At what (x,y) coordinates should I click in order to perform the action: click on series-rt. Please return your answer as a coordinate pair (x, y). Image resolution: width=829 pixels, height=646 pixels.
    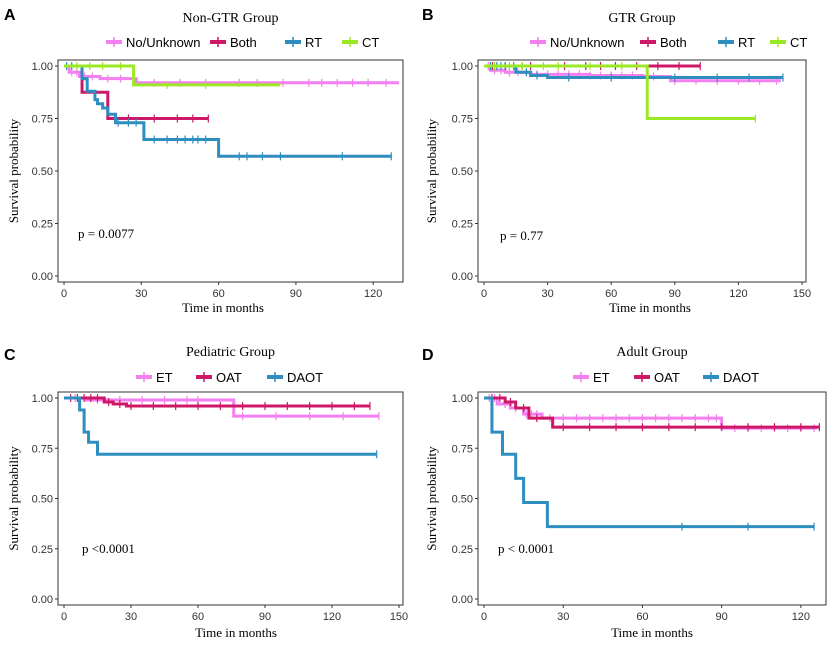
    Looking at the image, I should click on (228, 111).